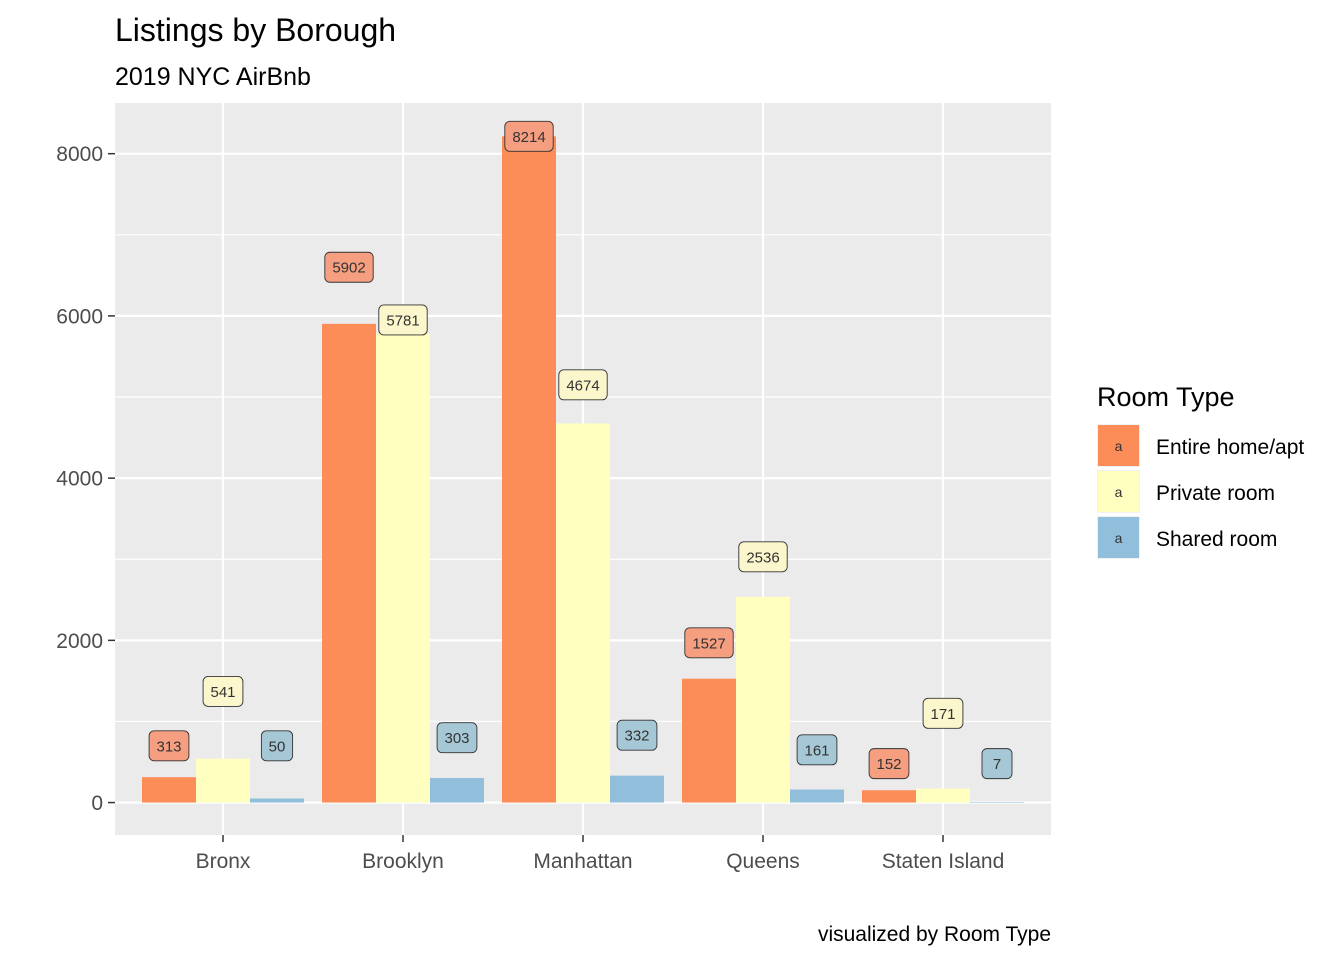  Describe the element at coordinates (223, 780) in the screenshot. I see `bar-bronx-private-room` at that location.